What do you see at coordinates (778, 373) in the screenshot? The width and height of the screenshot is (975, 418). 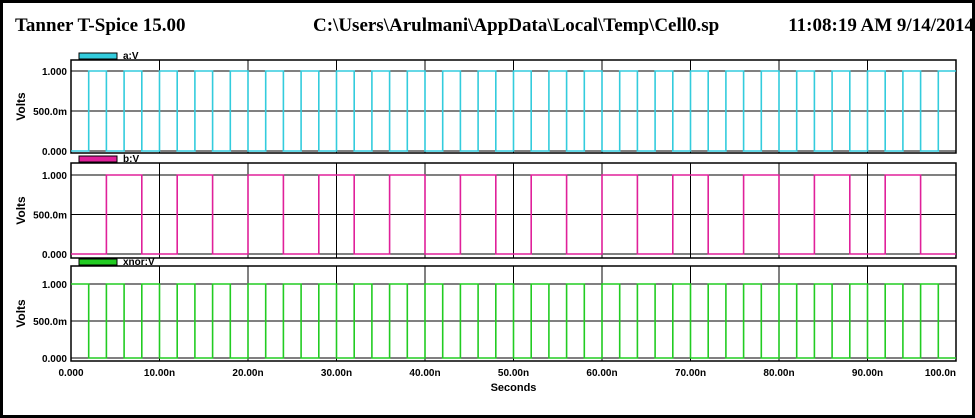 I see `x-tick-label: 80.00n` at bounding box center [778, 373].